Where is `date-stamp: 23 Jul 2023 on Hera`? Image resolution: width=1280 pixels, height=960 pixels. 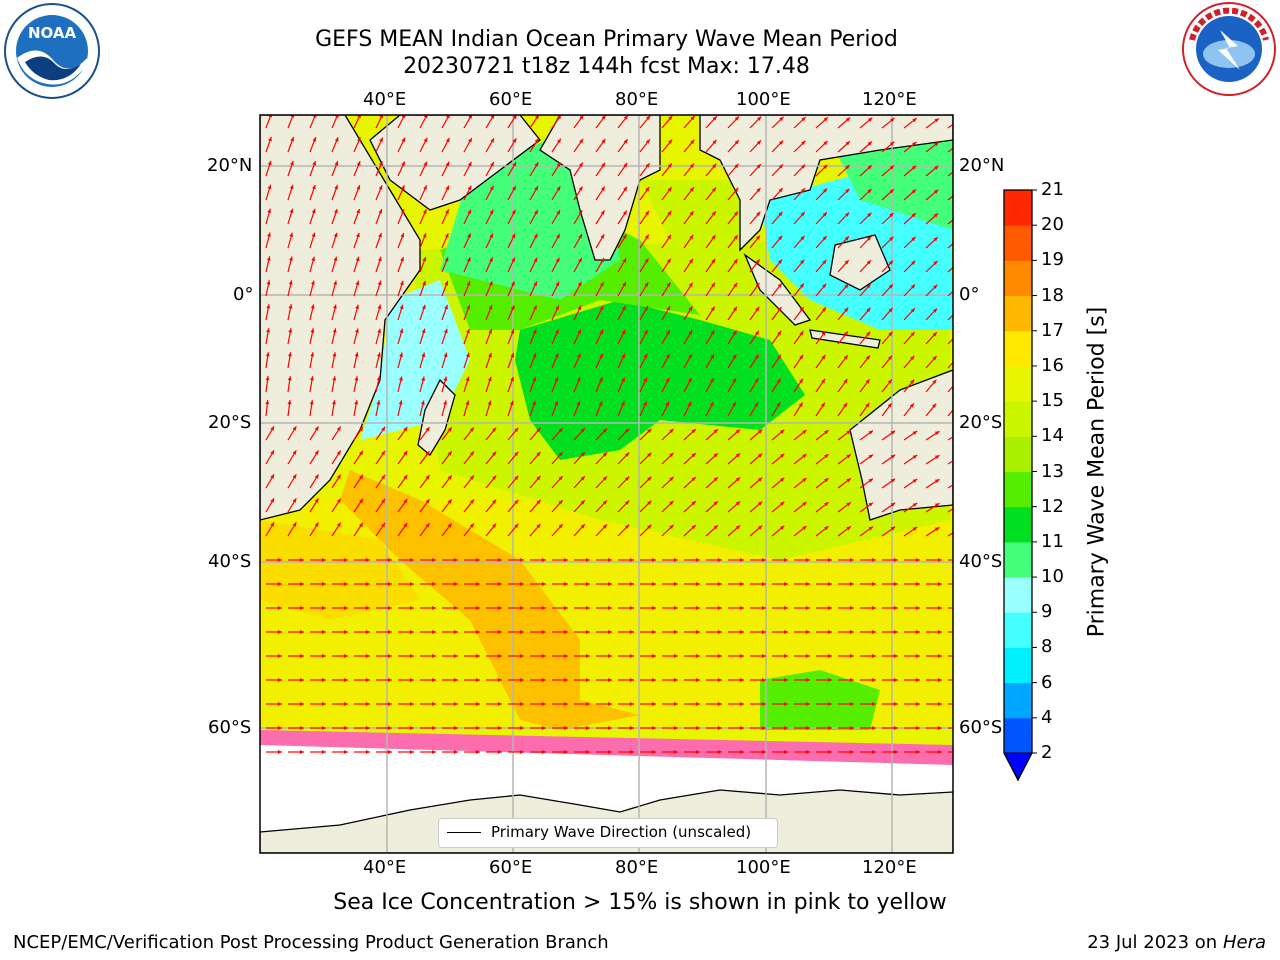 date-stamp: 23 Jul 2023 on Hera is located at coordinates (1176, 942).